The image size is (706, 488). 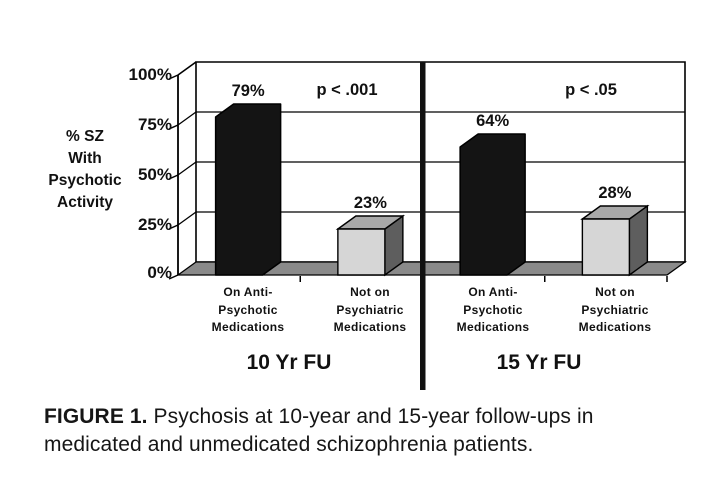 What do you see at coordinates (154, 224) in the screenshot?
I see `y-tick-25: 25%` at bounding box center [154, 224].